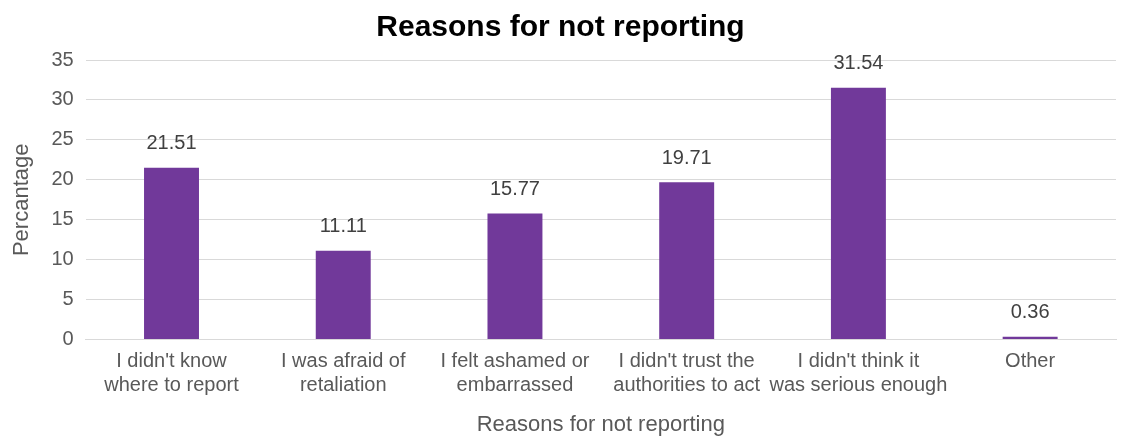 The image size is (1131, 442). I want to click on x-tick-label: I didn't trust the authorities to act, so click(687, 372).